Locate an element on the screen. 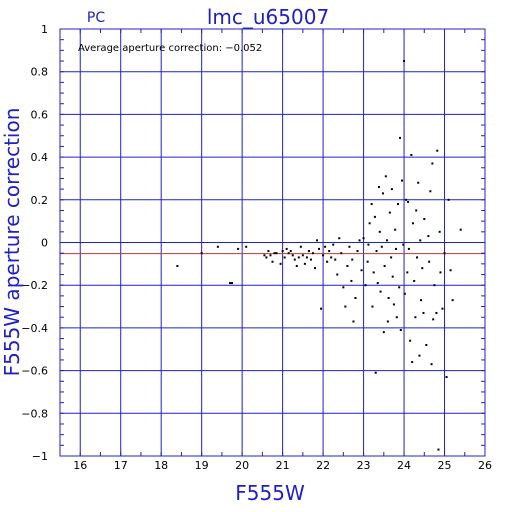 This screenshot has width=512, height=512. chart-subtitle: PC is located at coordinates (96, 18).